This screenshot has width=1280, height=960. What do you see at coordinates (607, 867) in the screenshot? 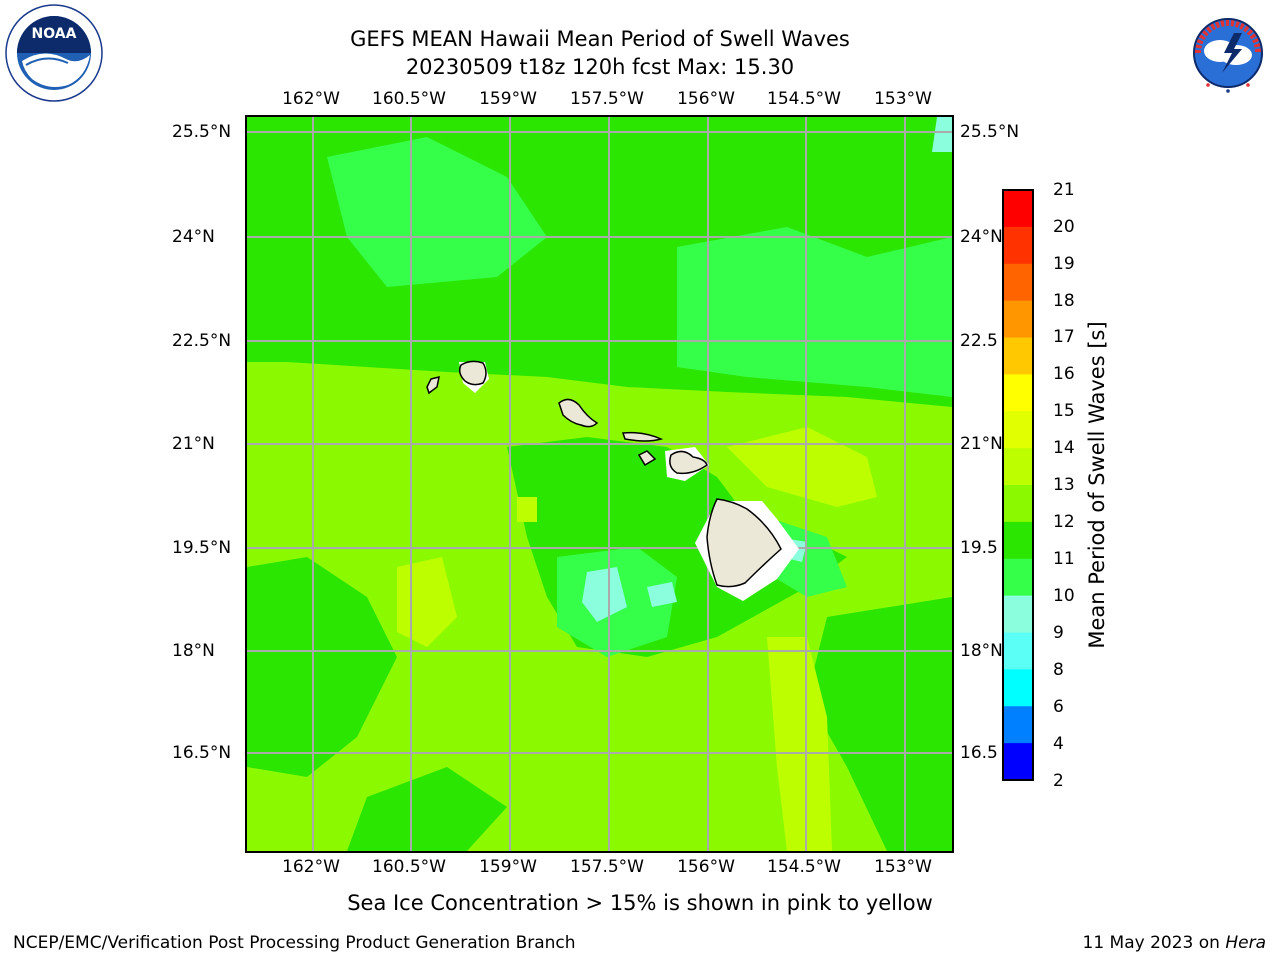
I see `lon-tick-bottom: 157.5°W` at bounding box center [607, 867].